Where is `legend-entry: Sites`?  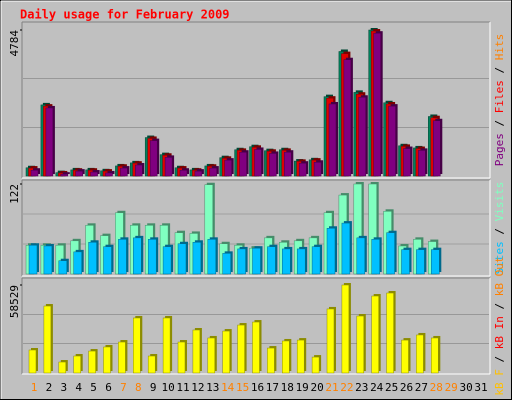
legend-entry: Sites is located at coordinates (499, 257).